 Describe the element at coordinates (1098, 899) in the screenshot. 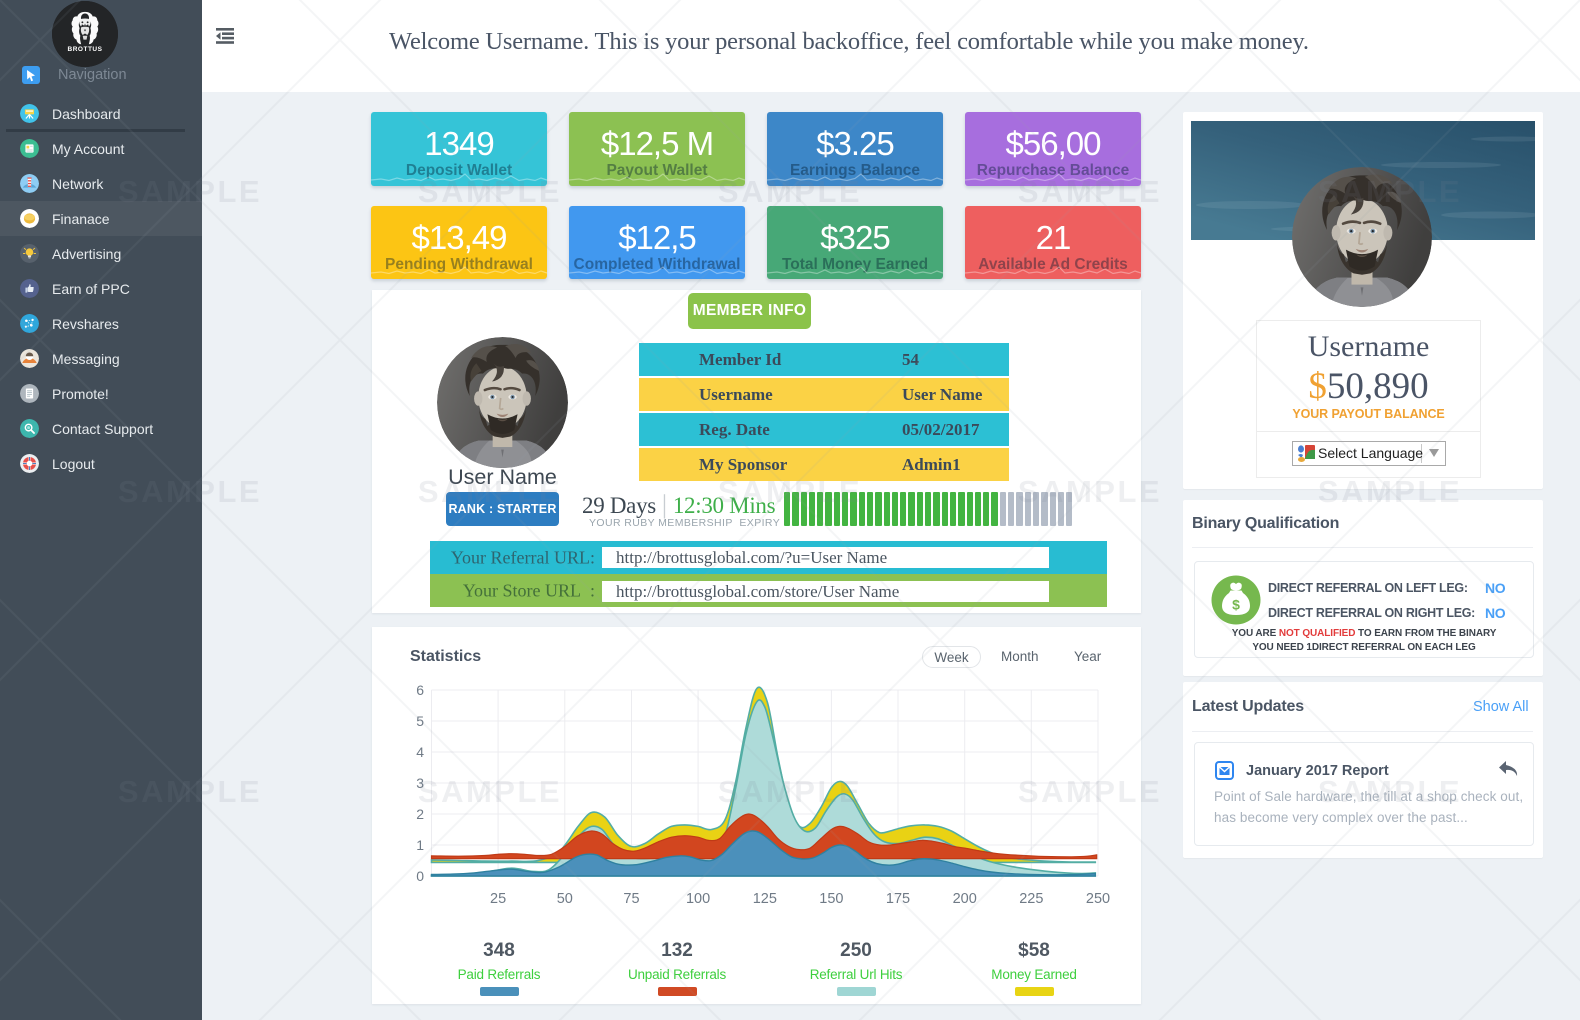

I see `svg-text: 250` at that location.